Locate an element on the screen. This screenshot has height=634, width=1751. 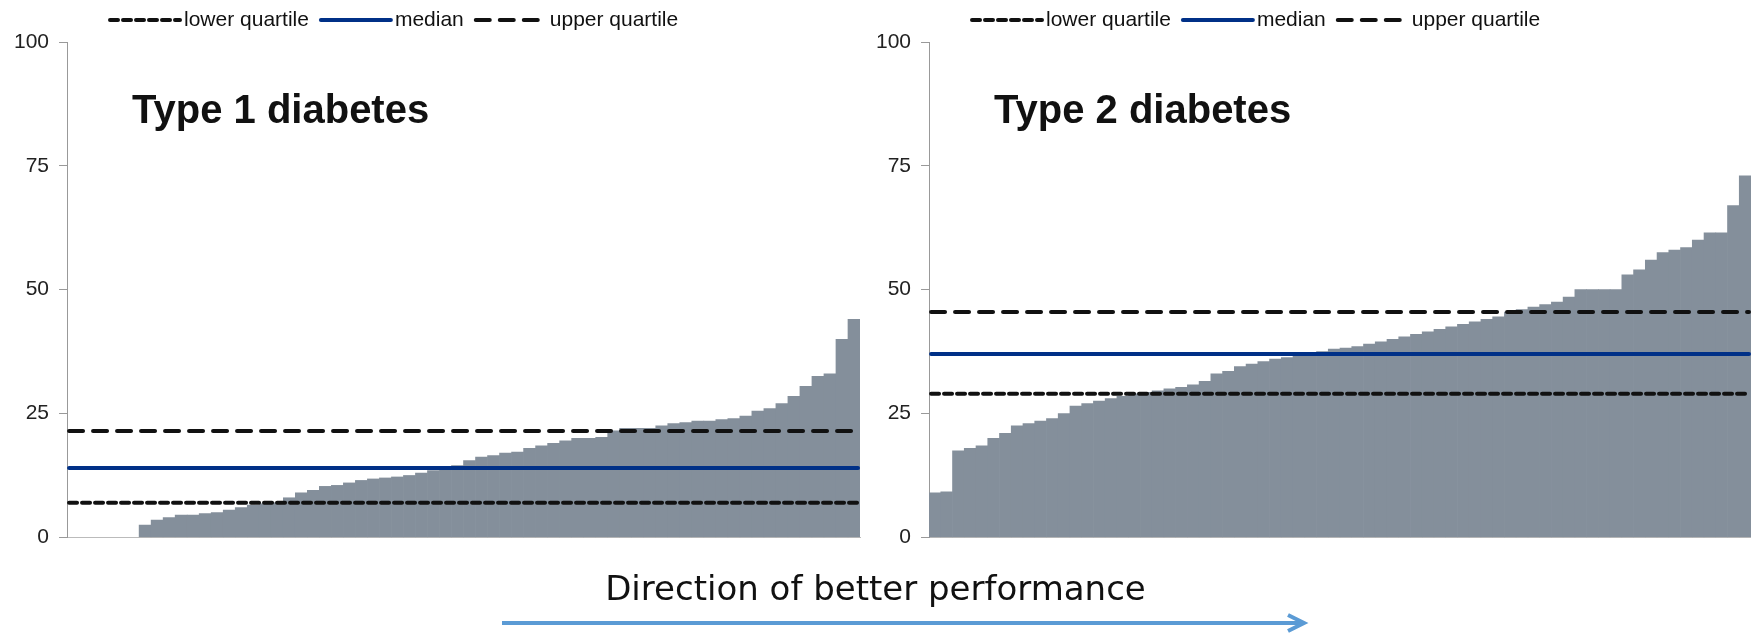
text: Type 1 diabetes is located at coordinates (281, 109).